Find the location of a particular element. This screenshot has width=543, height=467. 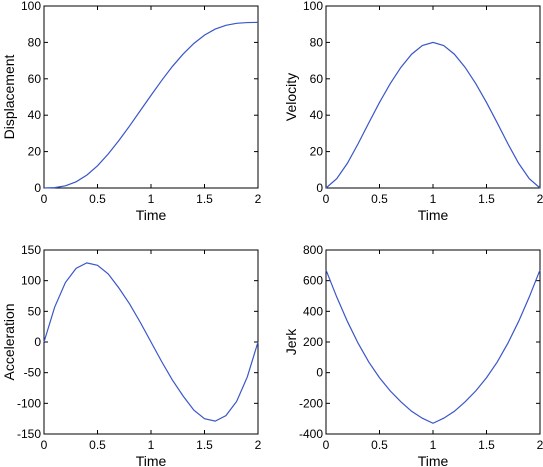

y-tick-label: 150 is located at coordinates (31, 250).